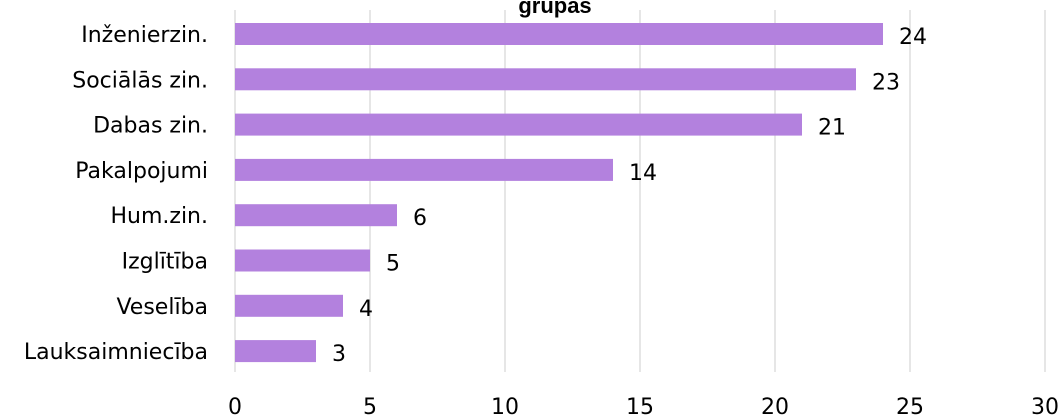 The image size is (1060, 419). What do you see at coordinates (159, 216) in the screenshot?
I see `category-label: Hum.zin.` at bounding box center [159, 216].